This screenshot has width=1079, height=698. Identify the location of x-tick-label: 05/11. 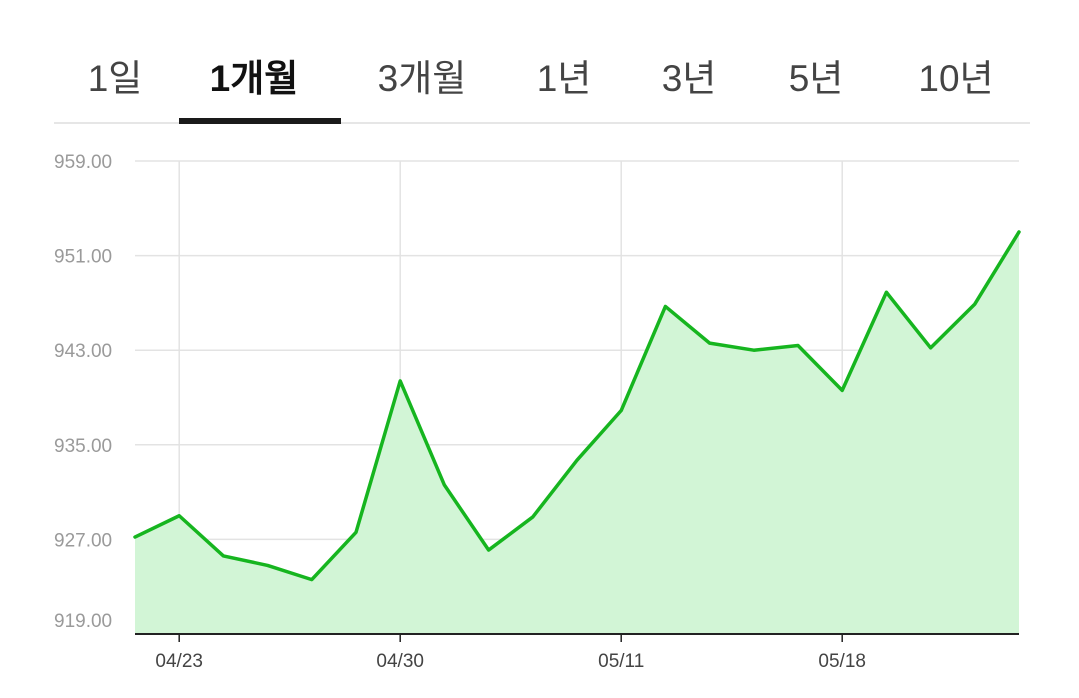
(621, 661).